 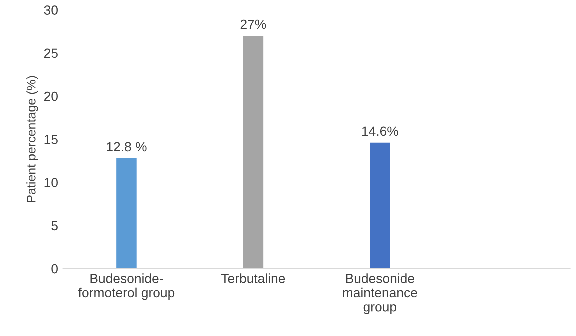 I want to click on y-tick-label: 30, so click(x=51, y=10).